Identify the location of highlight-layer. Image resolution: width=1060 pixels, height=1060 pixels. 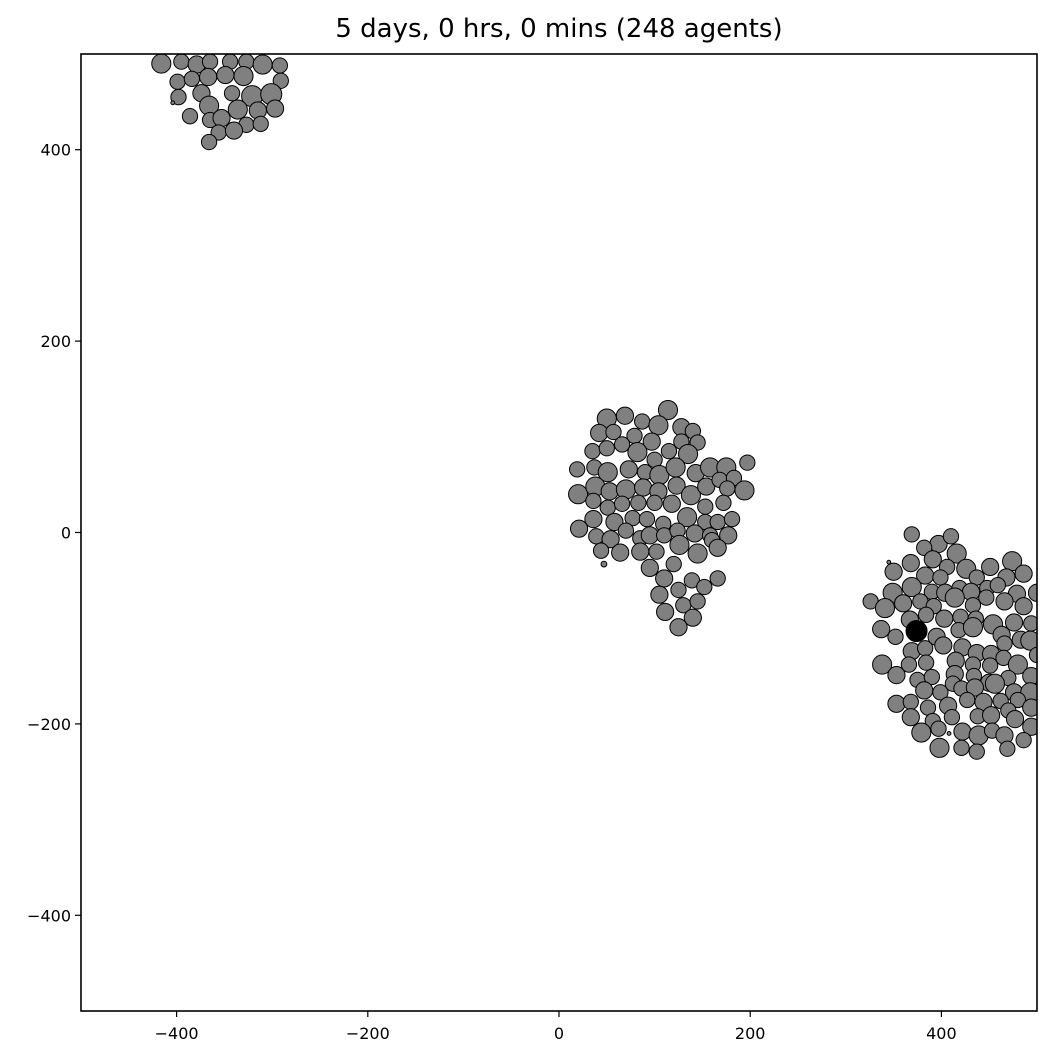
(916, 631).